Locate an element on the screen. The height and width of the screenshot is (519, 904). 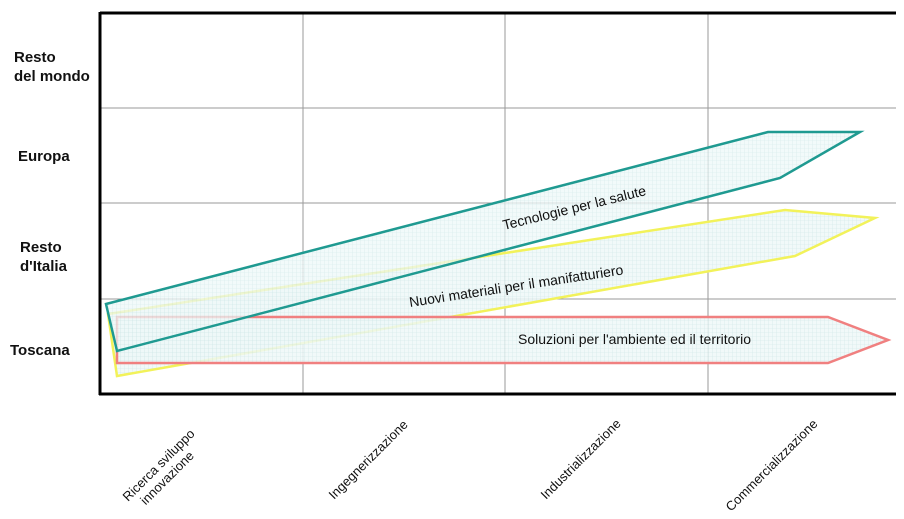
row-label-toscana: Toscana is located at coordinates (40, 350).